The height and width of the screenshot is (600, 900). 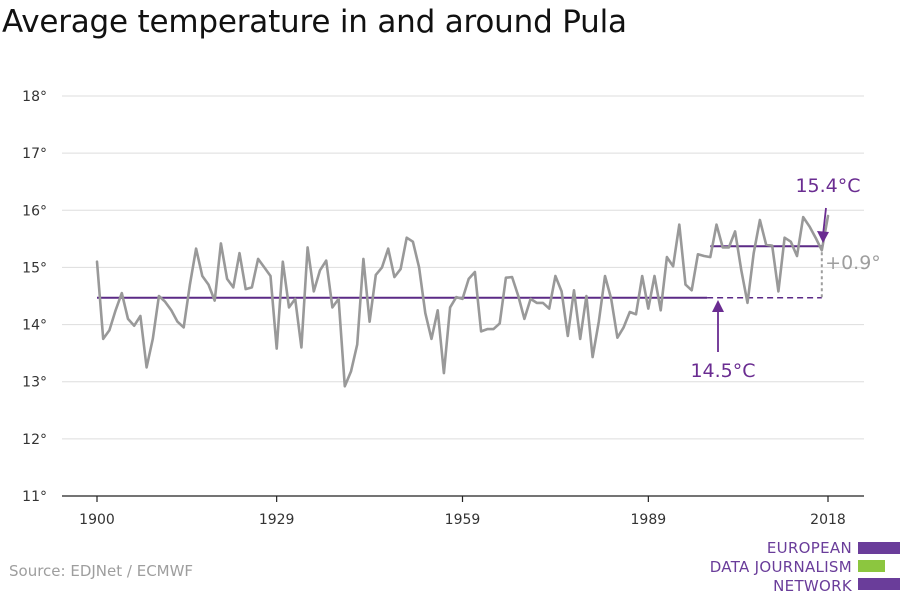 I want to click on y-axis-tick-labels: 11° 12° 13° 14° 15° 16° 17° 18°, so click(x=34, y=297).